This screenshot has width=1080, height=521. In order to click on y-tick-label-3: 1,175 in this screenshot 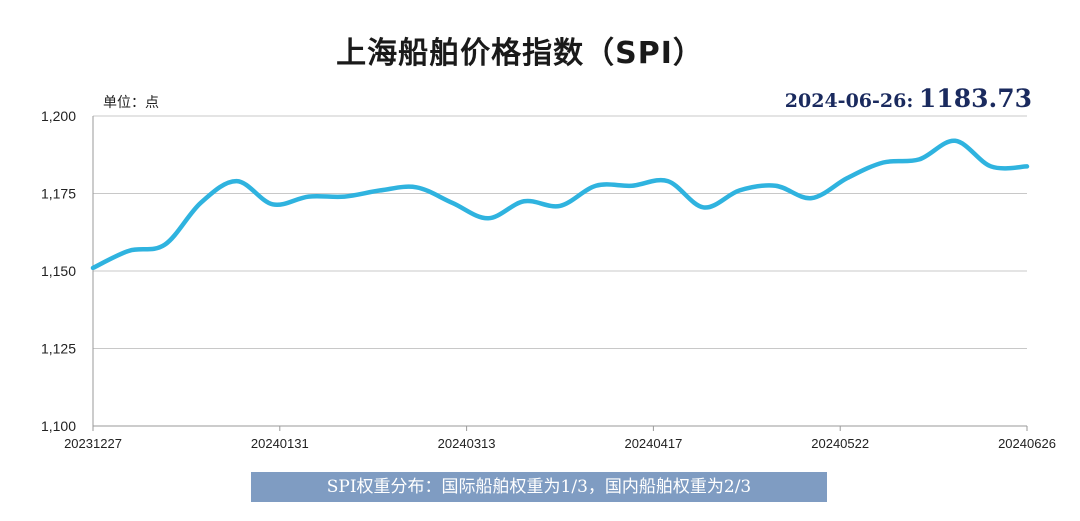, I will do `click(58, 194)`.